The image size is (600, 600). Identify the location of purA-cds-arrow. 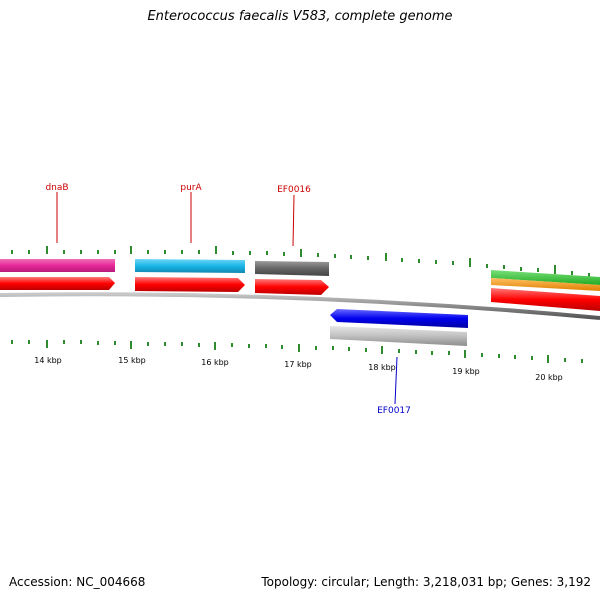
(190, 284).